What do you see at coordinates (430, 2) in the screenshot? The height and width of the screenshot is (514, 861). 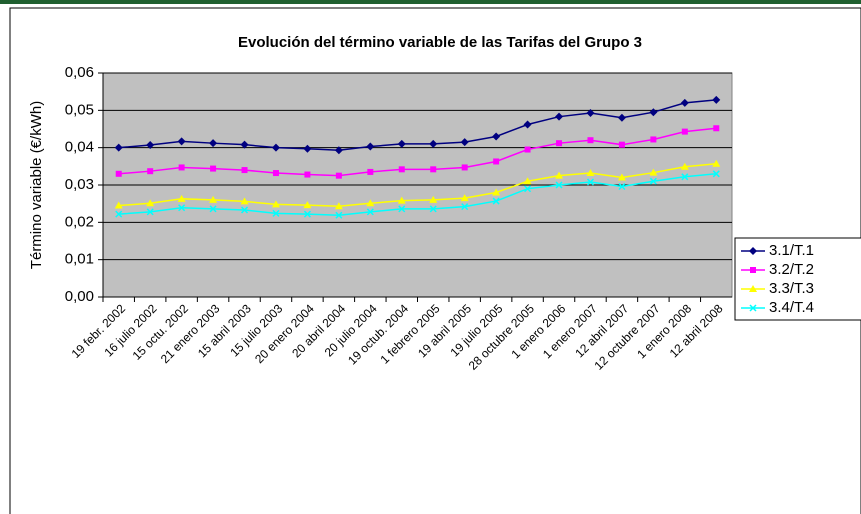 I see `frame-top` at bounding box center [430, 2].